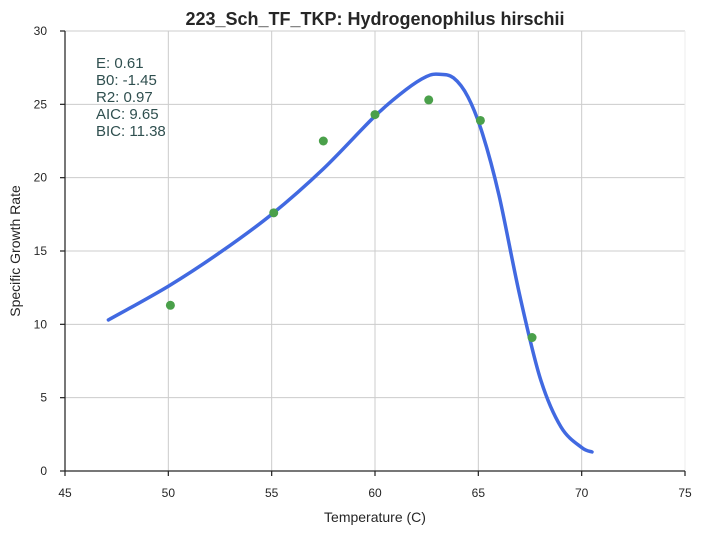 The width and height of the screenshot is (702, 534). Describe the element at coordinates (126, 80) in the screenshot. I see `fit-statistic-line: B0: -1.45` at that location.